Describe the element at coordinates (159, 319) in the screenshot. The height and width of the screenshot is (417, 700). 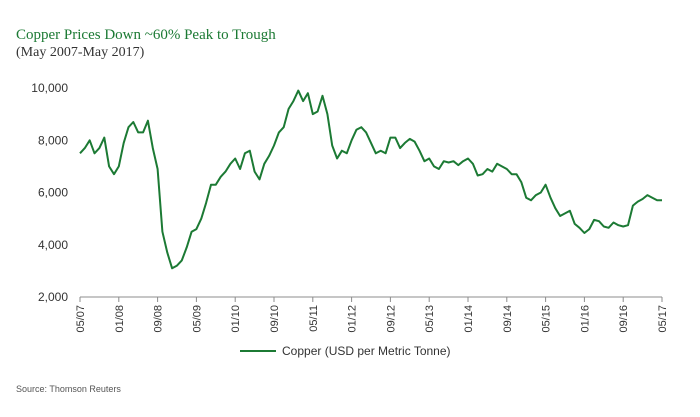
I see `x-tick-label: 09/08` at that location.